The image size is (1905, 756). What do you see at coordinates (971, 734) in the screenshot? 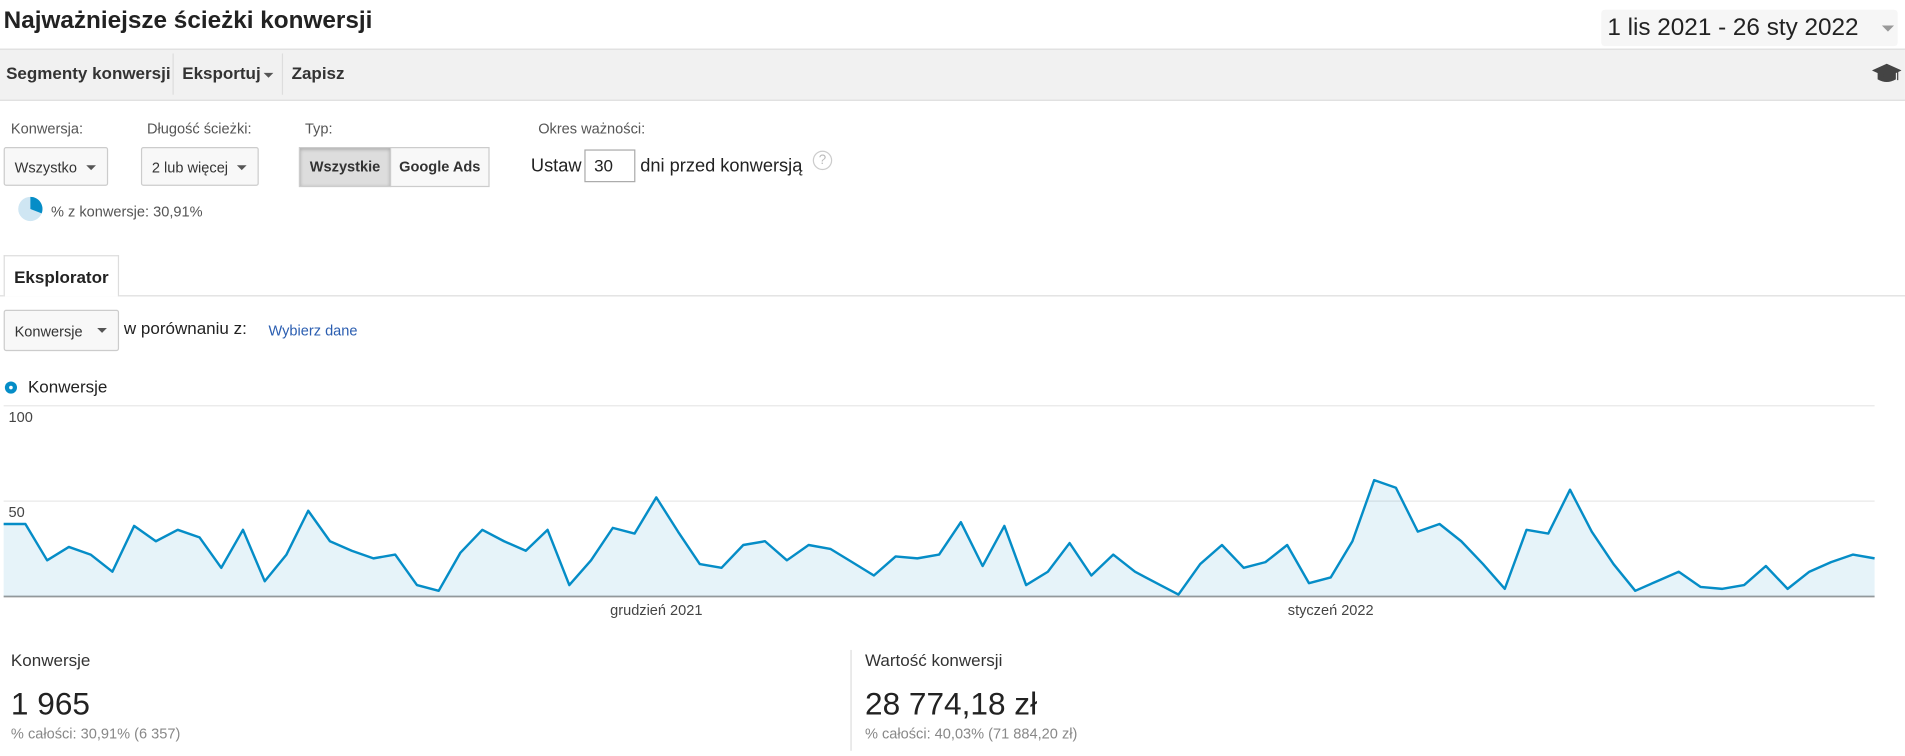
I see `metric-sub: % całości: 40,03% (71 884,20 zł)` at bounding box center [971, 734].